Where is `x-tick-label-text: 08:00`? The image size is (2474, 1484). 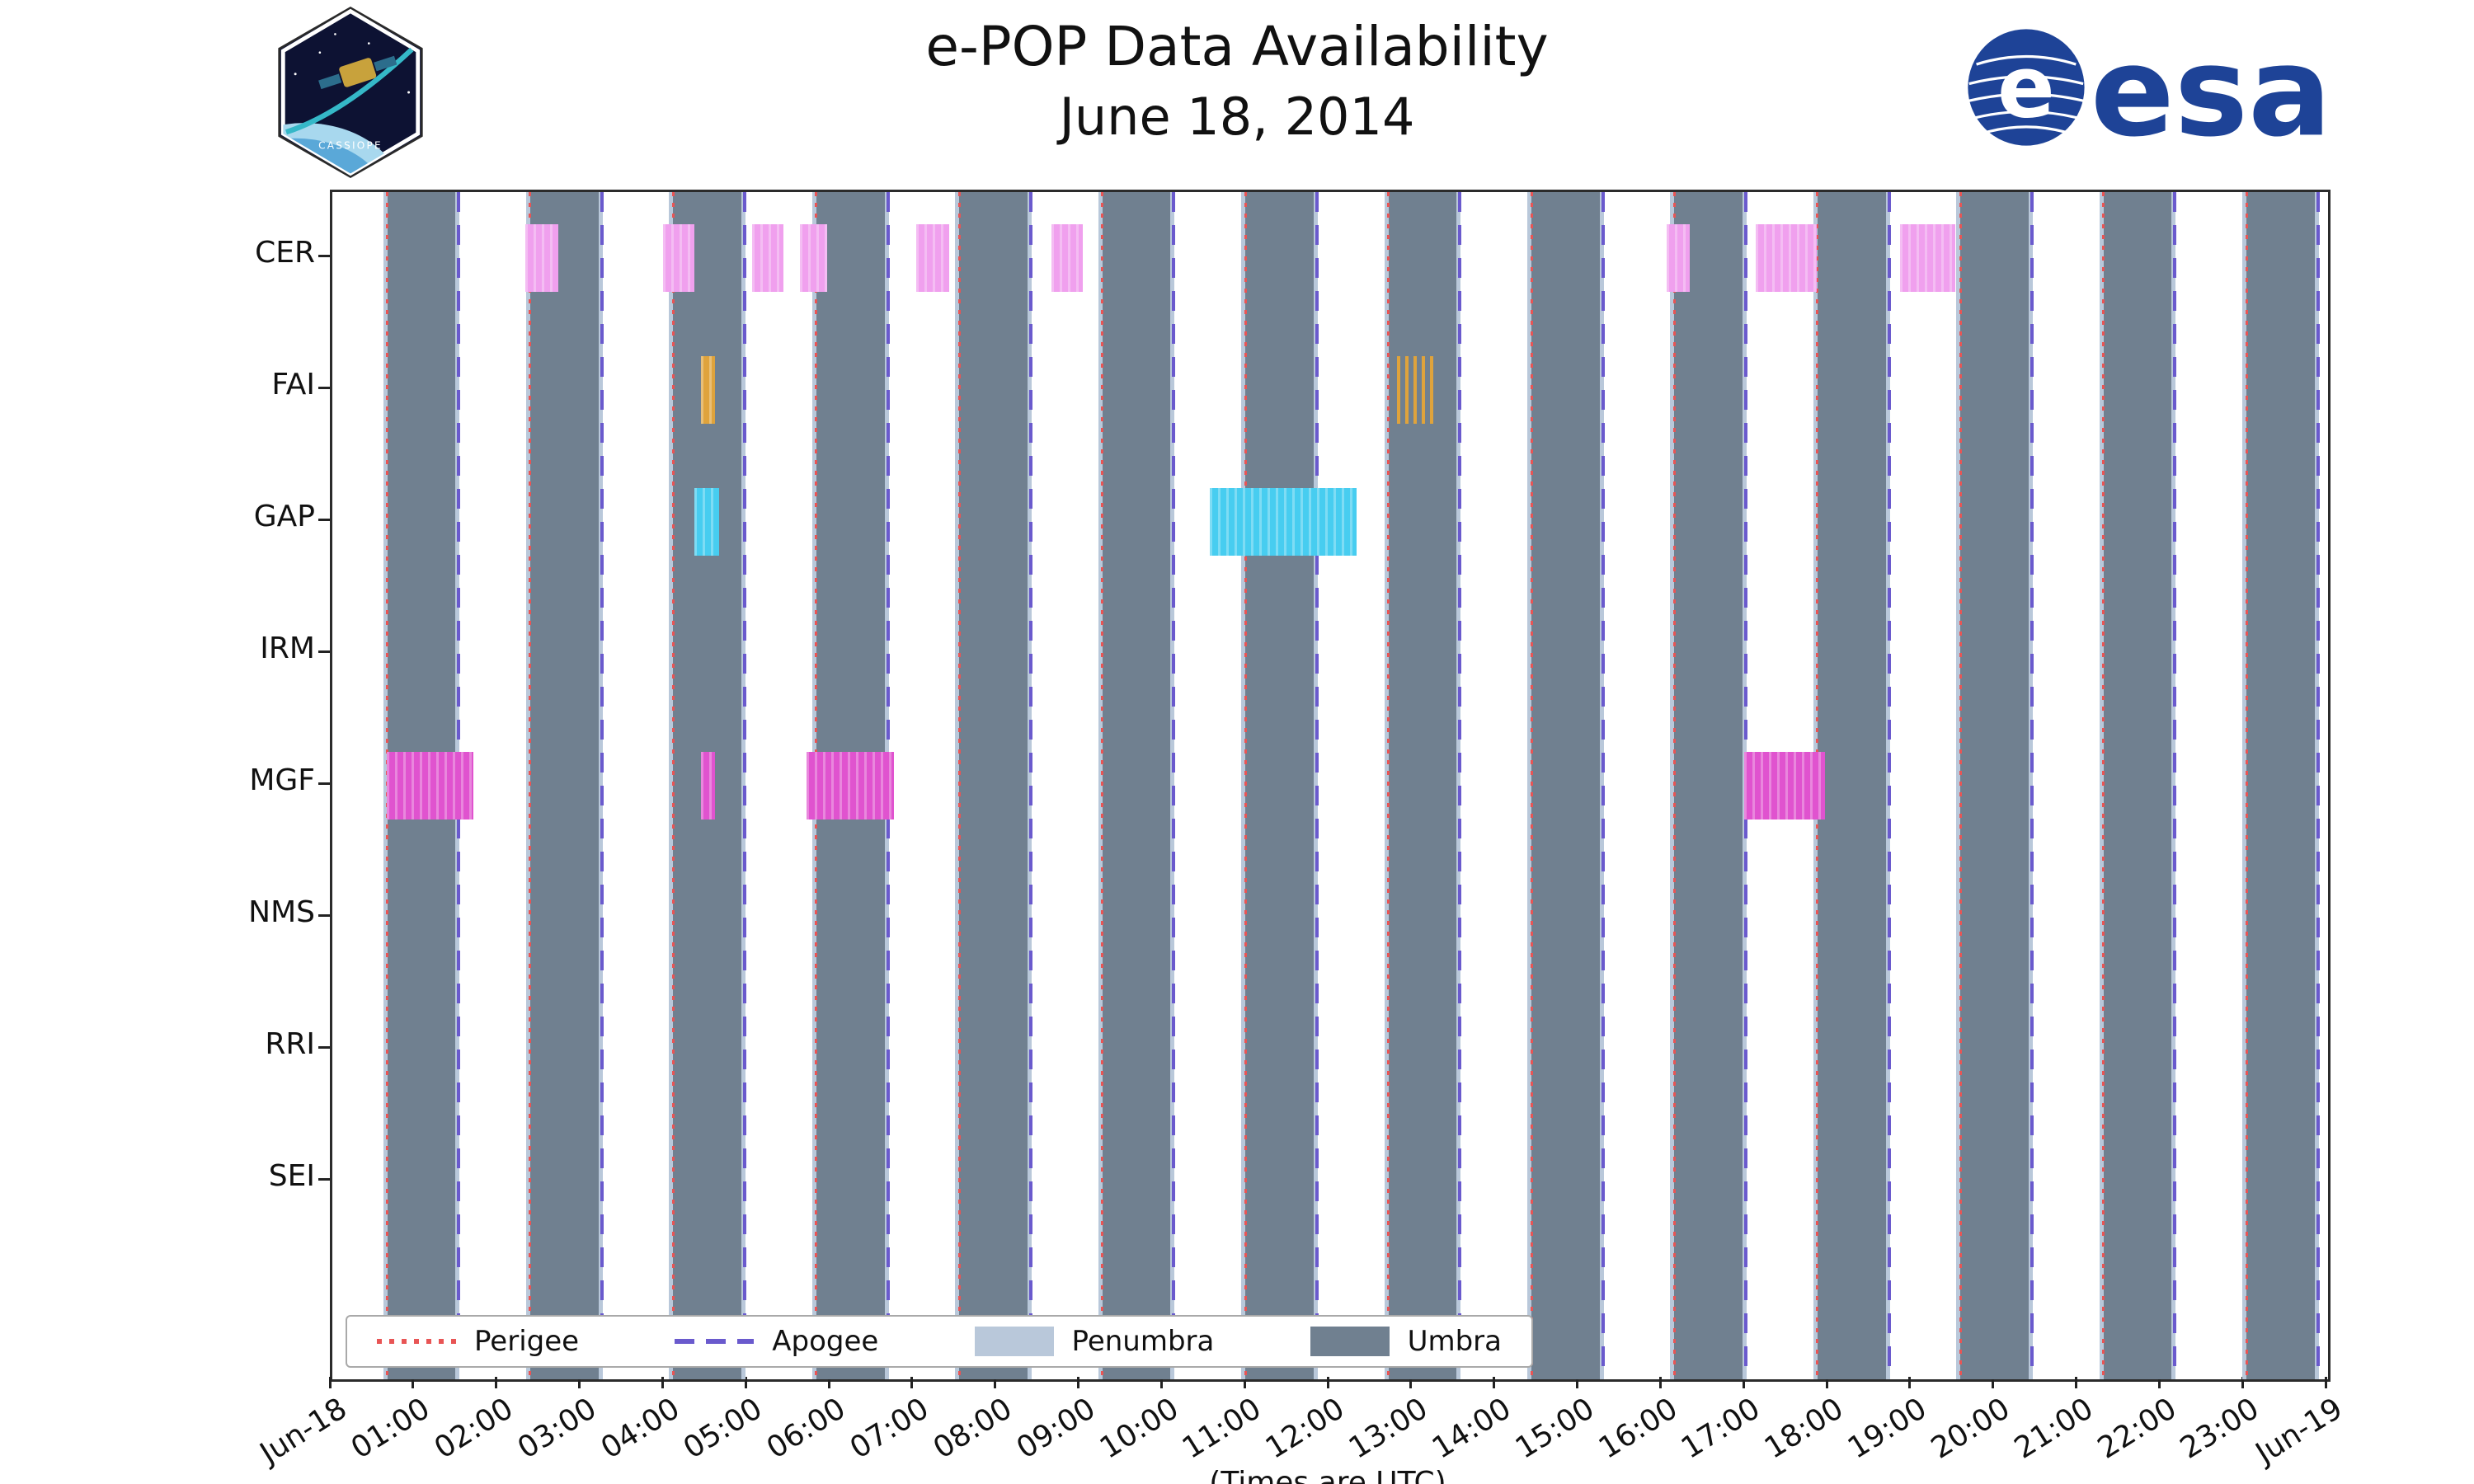
x-tick-label-text: 08:00 is located at coordinates (972, 1429).